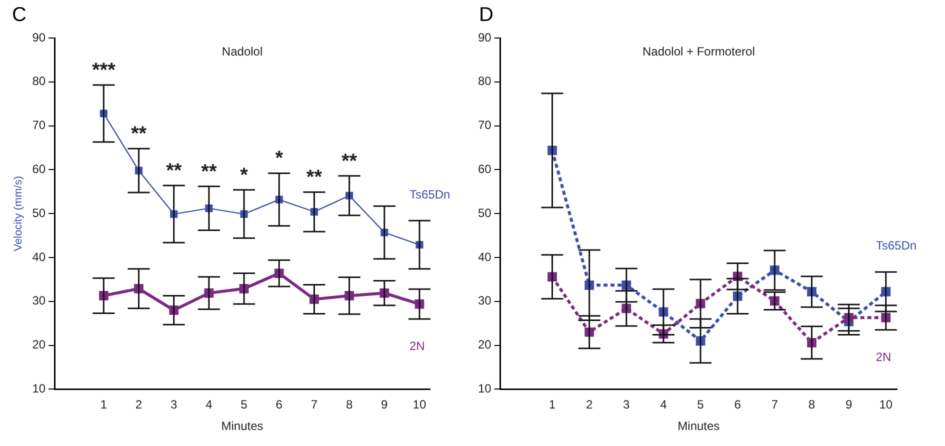  Describe the element at coordinates (18, 214) in the screenshot. I see `y-axis-title: Velocity (mm/s)` at that location.